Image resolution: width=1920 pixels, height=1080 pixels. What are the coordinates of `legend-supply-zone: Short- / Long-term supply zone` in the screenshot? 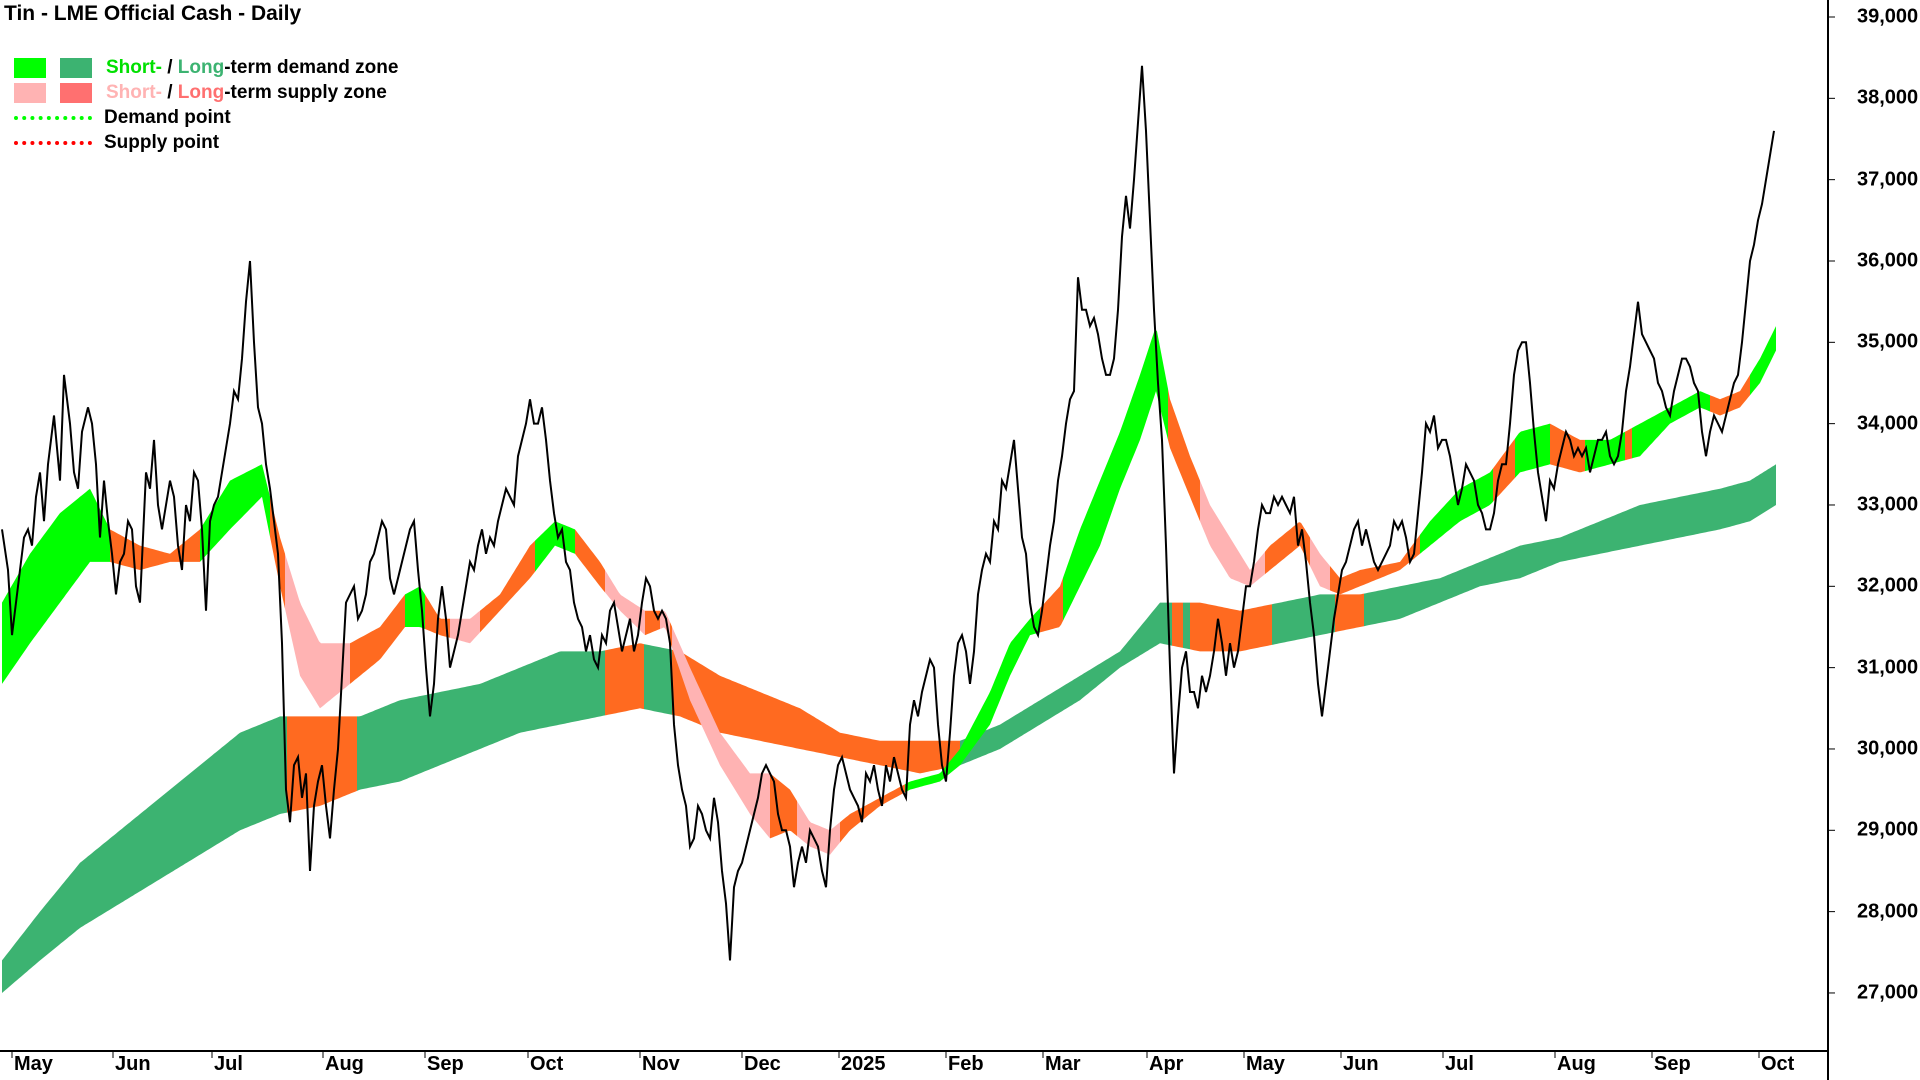 It's located at (206, 92).